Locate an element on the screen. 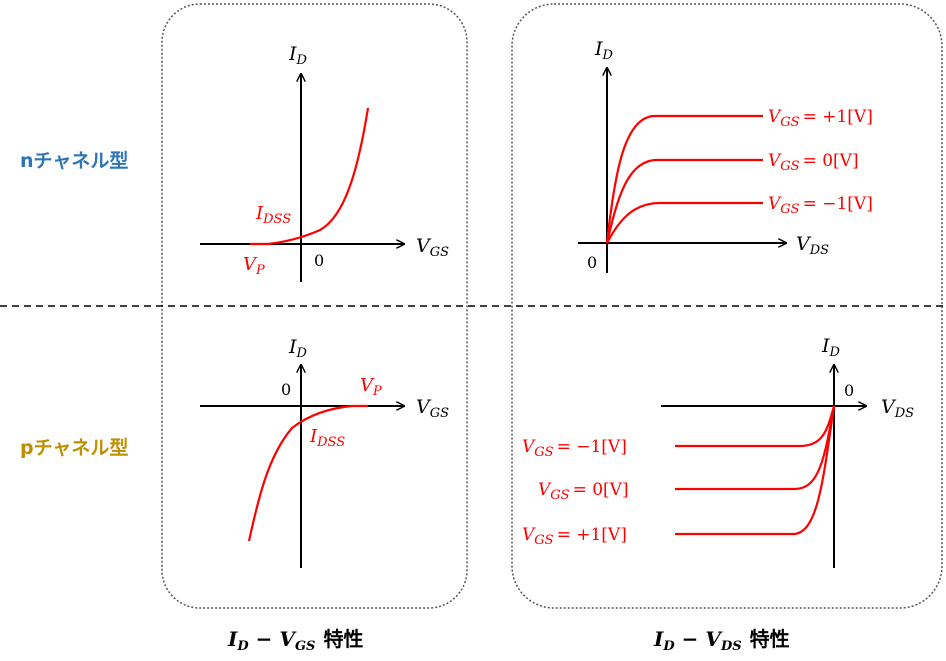  p-channel-label: pチャネル型 is located at coordinates (74, 447).